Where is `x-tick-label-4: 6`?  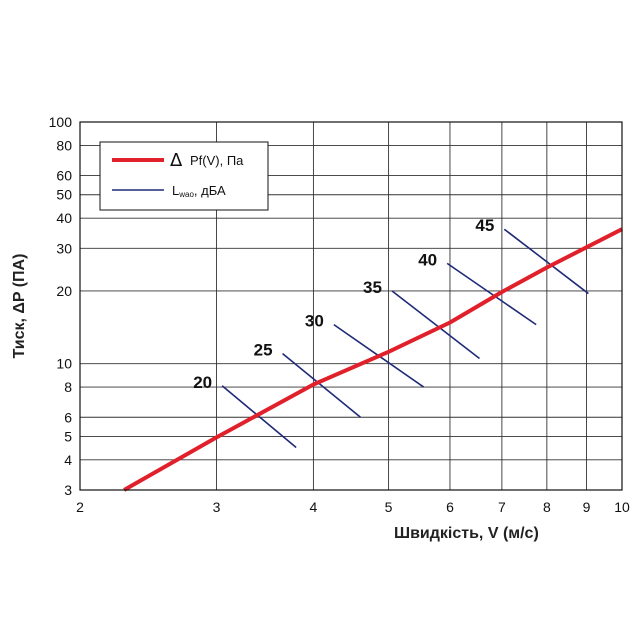 x-tick-label-4: 6 is located at coordinates (450, 507).